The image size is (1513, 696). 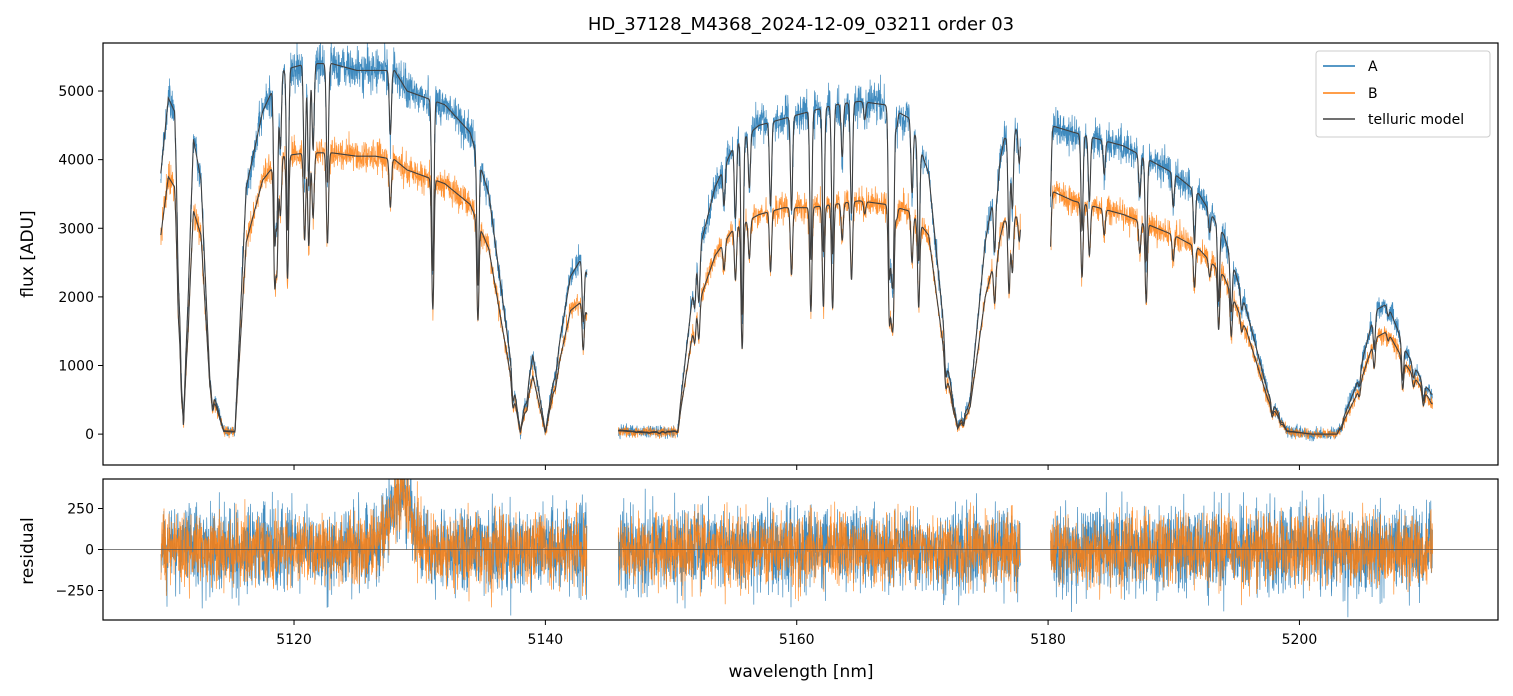 What do you see at coordinates (76, 298) in the screenshot?
I see `flux-y-tick-label-2000: 2000` at bounding box center [76, 298].